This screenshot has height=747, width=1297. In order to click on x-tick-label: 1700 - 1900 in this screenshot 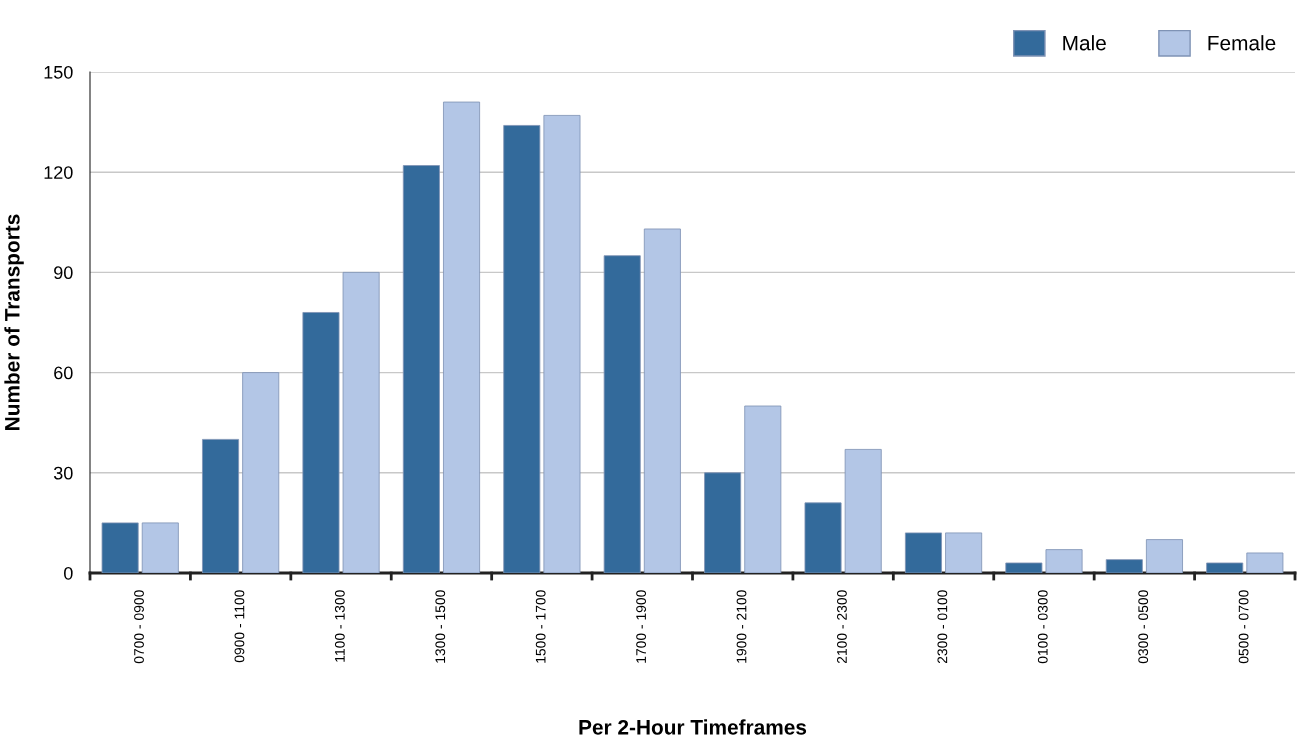, I will do `click(641, 626)`.